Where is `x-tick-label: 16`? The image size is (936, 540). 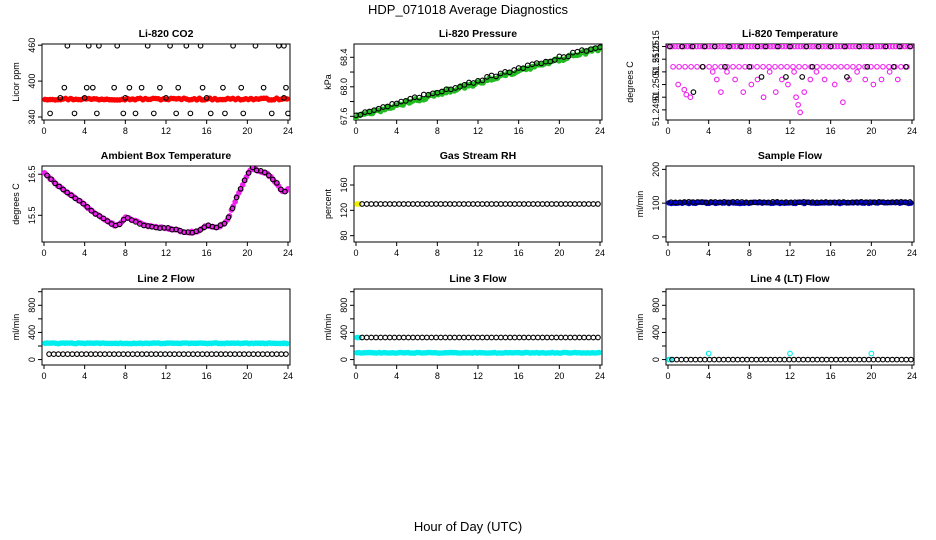
x-tick-label: 16 is located at coordinates (831, 376).